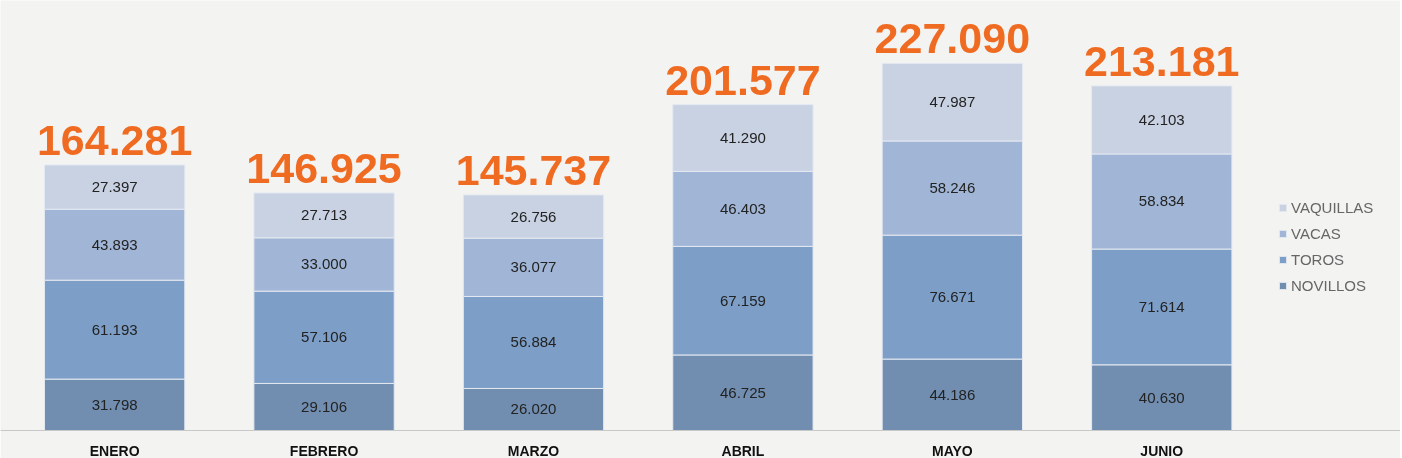  What do you see at coordinates (952, 188) in the screenshot?
I see `data-label: 58.246` at bounding box center [952, 188].